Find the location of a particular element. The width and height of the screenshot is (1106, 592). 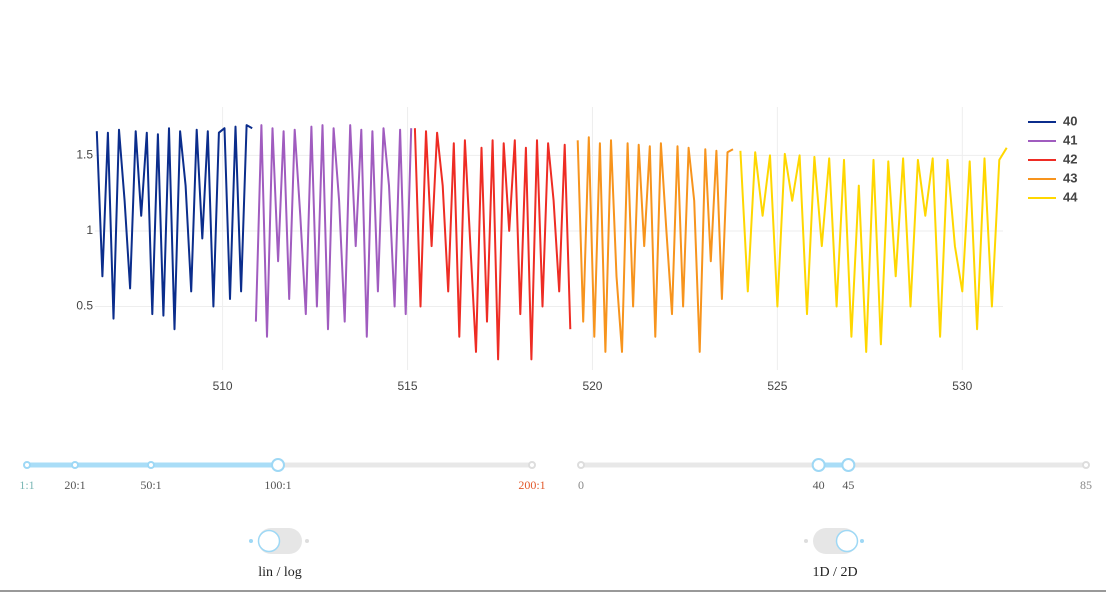

zoom-handle is located at coordinates (278, 465).